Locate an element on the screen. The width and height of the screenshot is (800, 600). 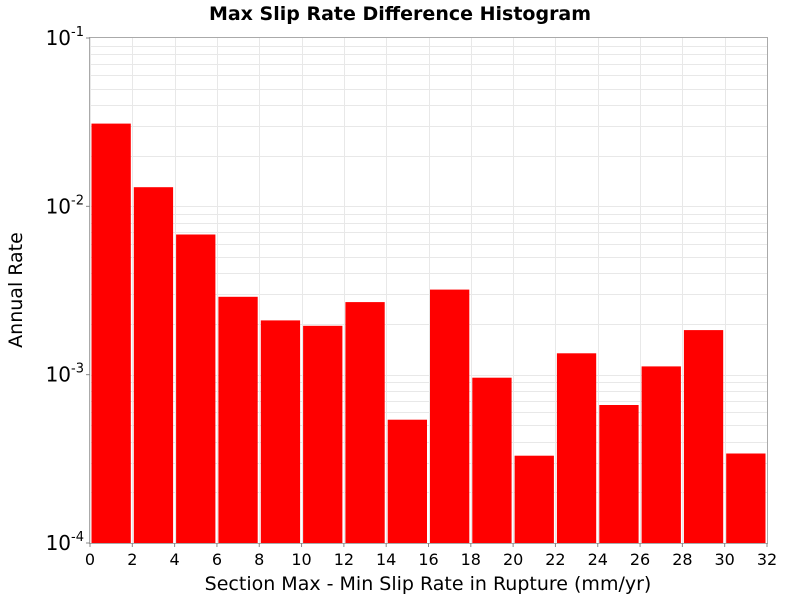
chart-title: Max Slip Rate Difference Histogram is located at coordinates (400, 14).